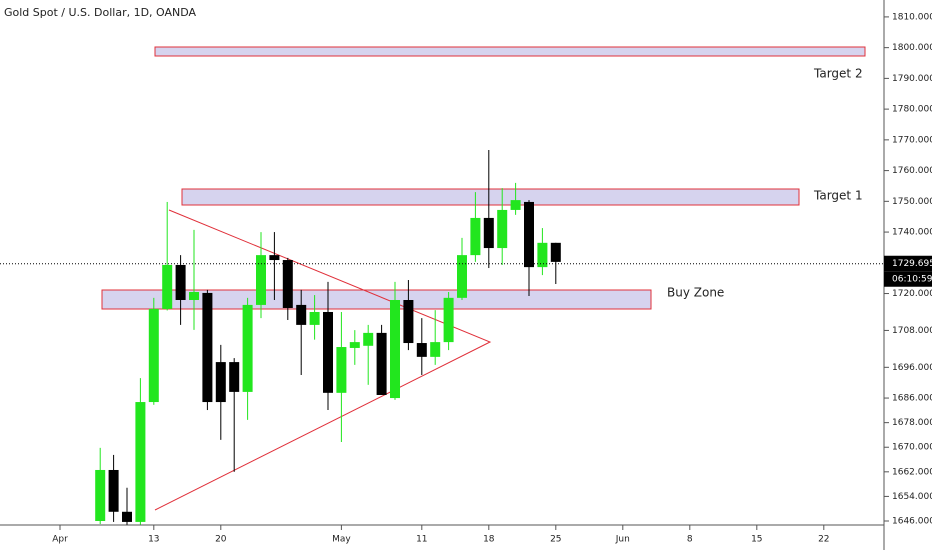  Describe the element at coordinates (912, 399) in the screenshot. I see `y-tick-label: 1686.000` at that location.